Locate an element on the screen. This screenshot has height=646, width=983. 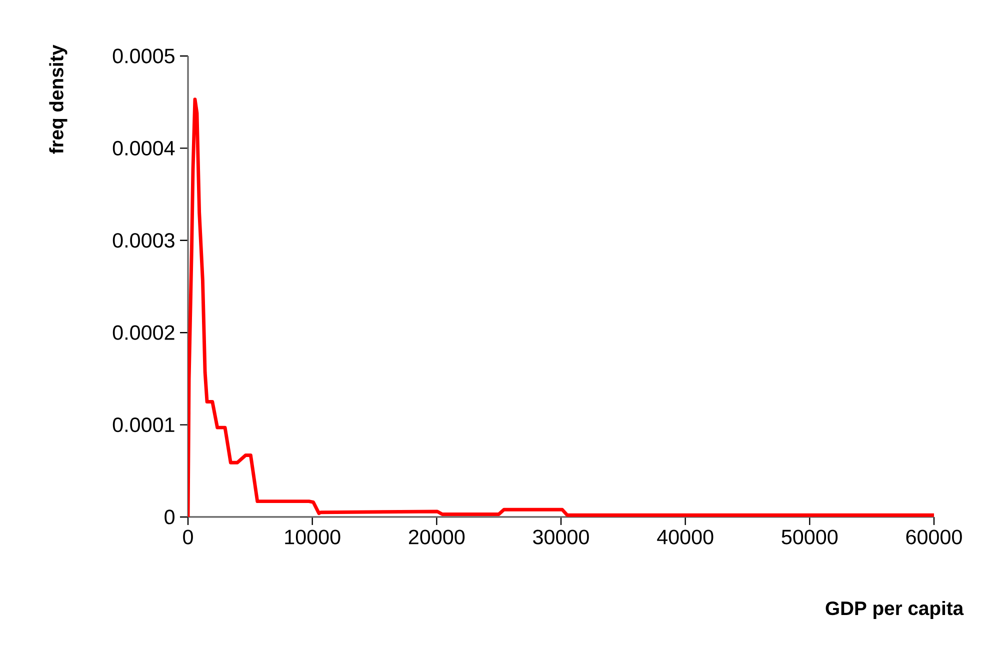
y-tick-label: 0.0003 is located at coordinates (143, 240).